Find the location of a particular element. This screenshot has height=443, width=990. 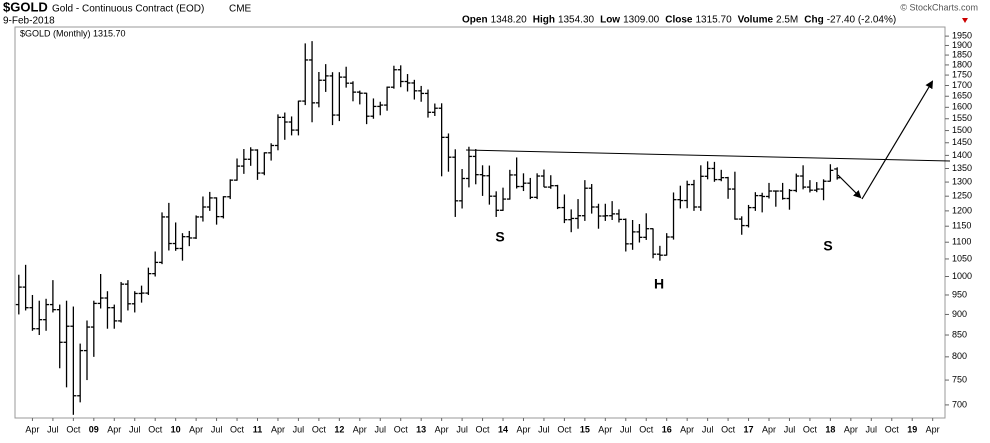

y-tick-label: 1600 is located at coordinates (962, 107).